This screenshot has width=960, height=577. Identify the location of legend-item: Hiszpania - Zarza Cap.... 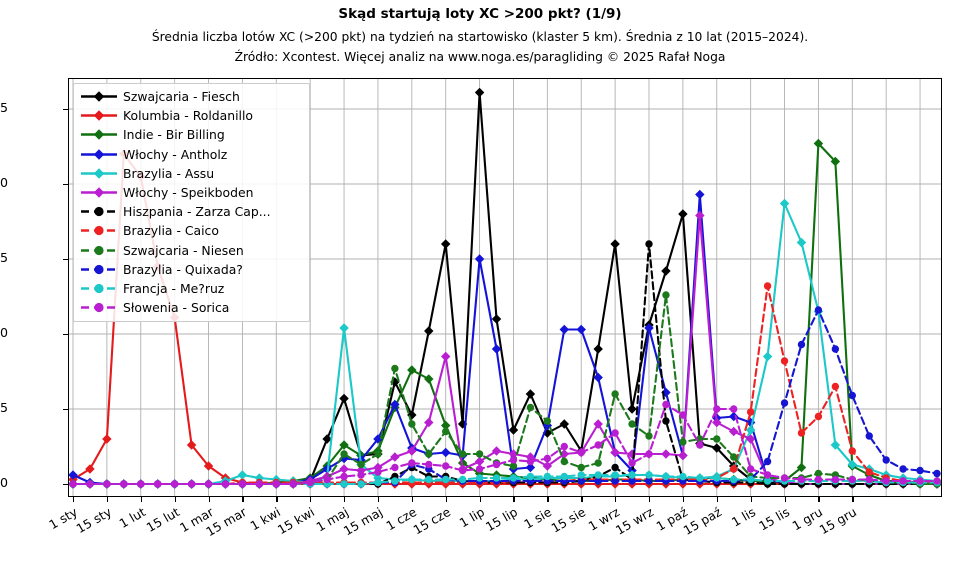
(191, 211).